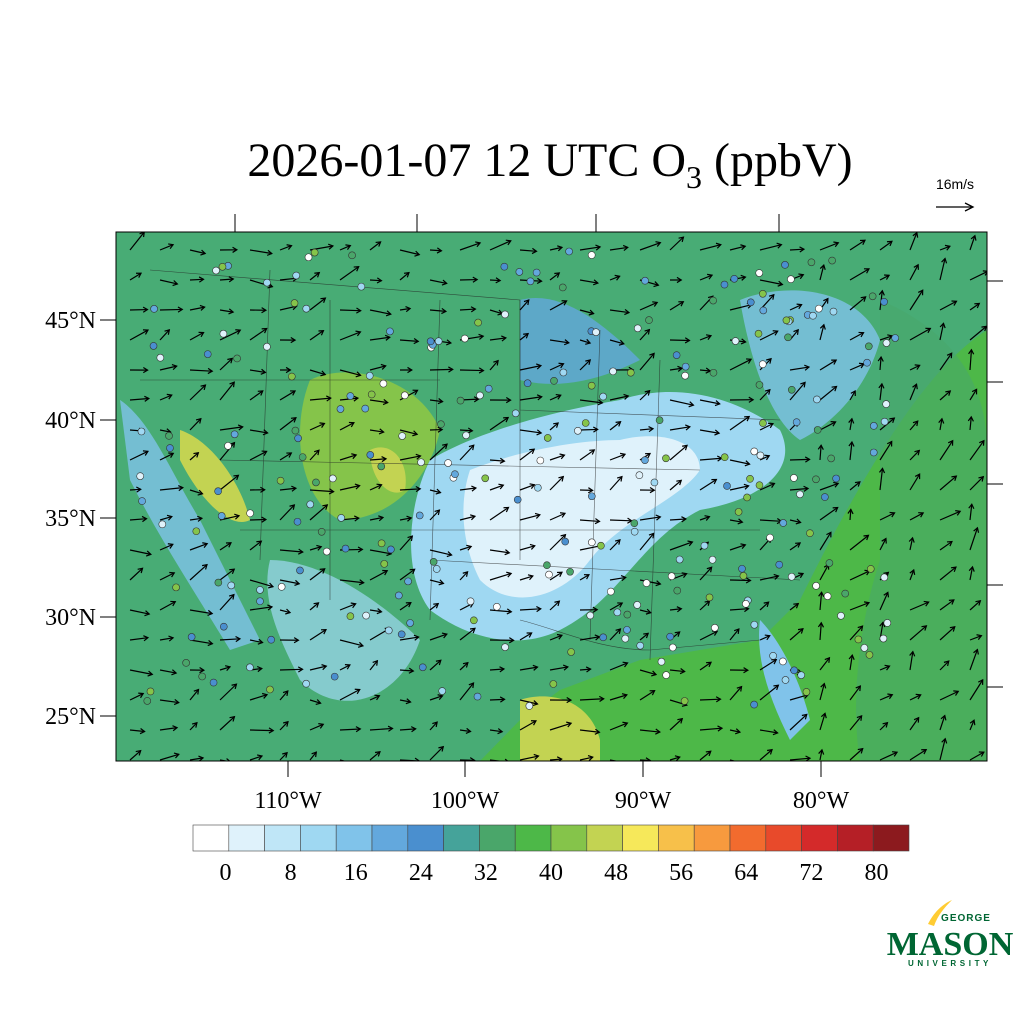 The width and height of the screenshot is (1024, 1024). Describe the element at coordinates (950, 963) in the screenshot. I see `logo-bottom: UNIVERSITY` at that location.